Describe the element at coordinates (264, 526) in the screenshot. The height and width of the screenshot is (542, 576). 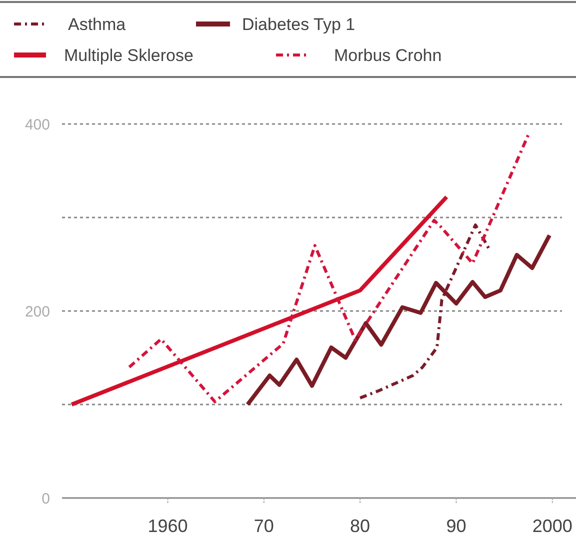
I see `x-tick-label: 70` at that location.